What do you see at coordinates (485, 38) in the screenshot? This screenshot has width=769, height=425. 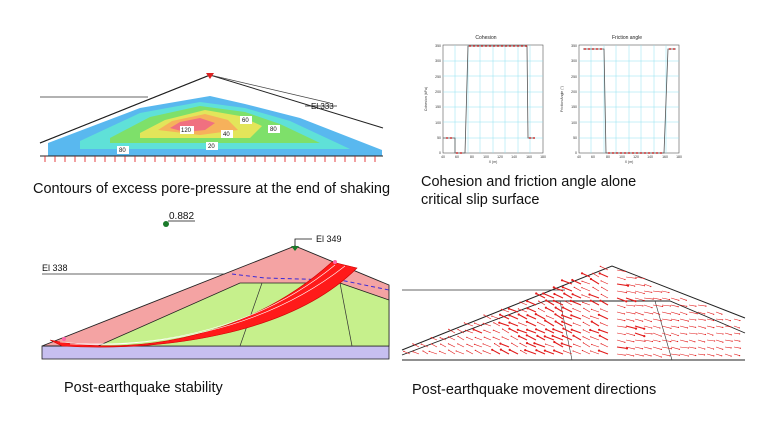 I see `cohesion-title: Cohesion` at bounding box center [485, 38].